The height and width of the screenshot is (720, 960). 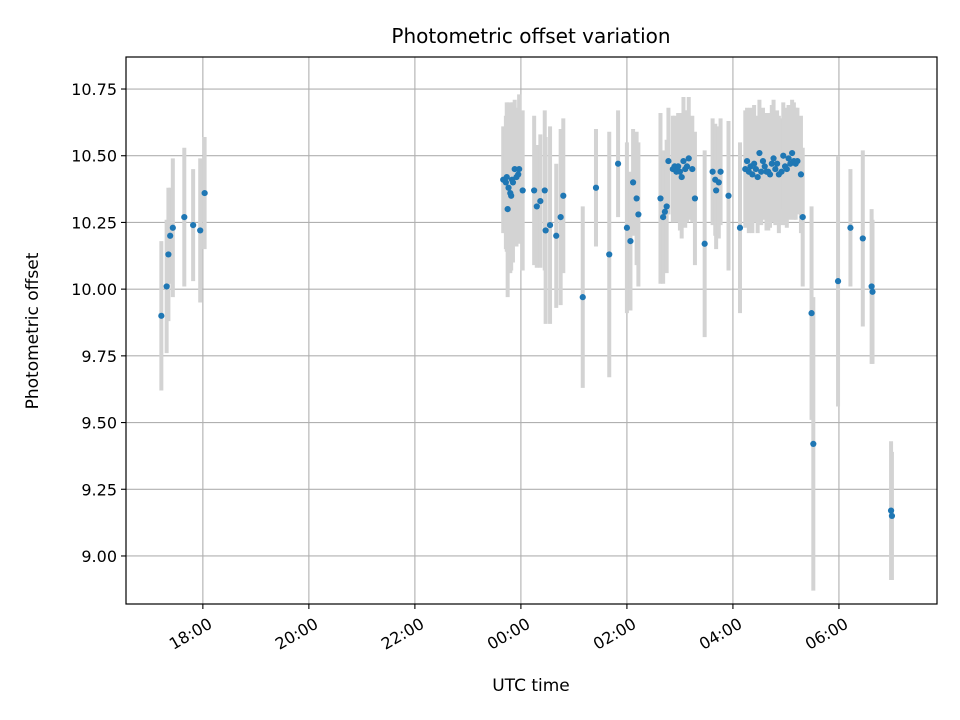 I want to click on y-axis-label: Photometric offset, so click(x=33, y=330).